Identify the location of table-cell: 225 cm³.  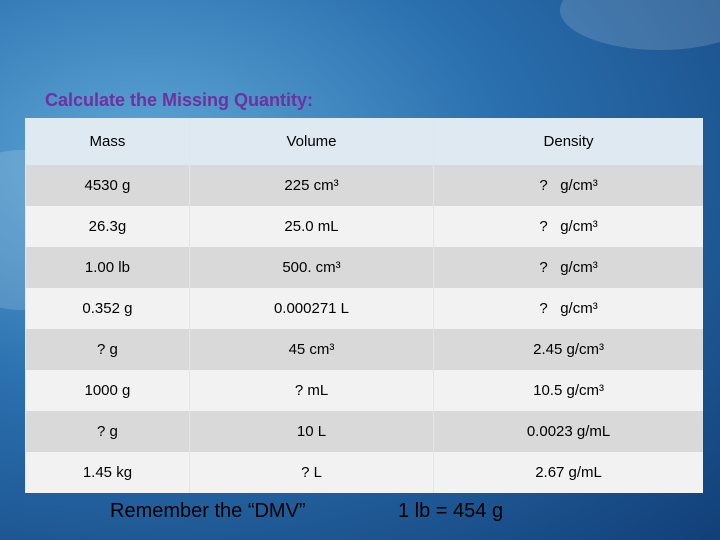
(311, 185).